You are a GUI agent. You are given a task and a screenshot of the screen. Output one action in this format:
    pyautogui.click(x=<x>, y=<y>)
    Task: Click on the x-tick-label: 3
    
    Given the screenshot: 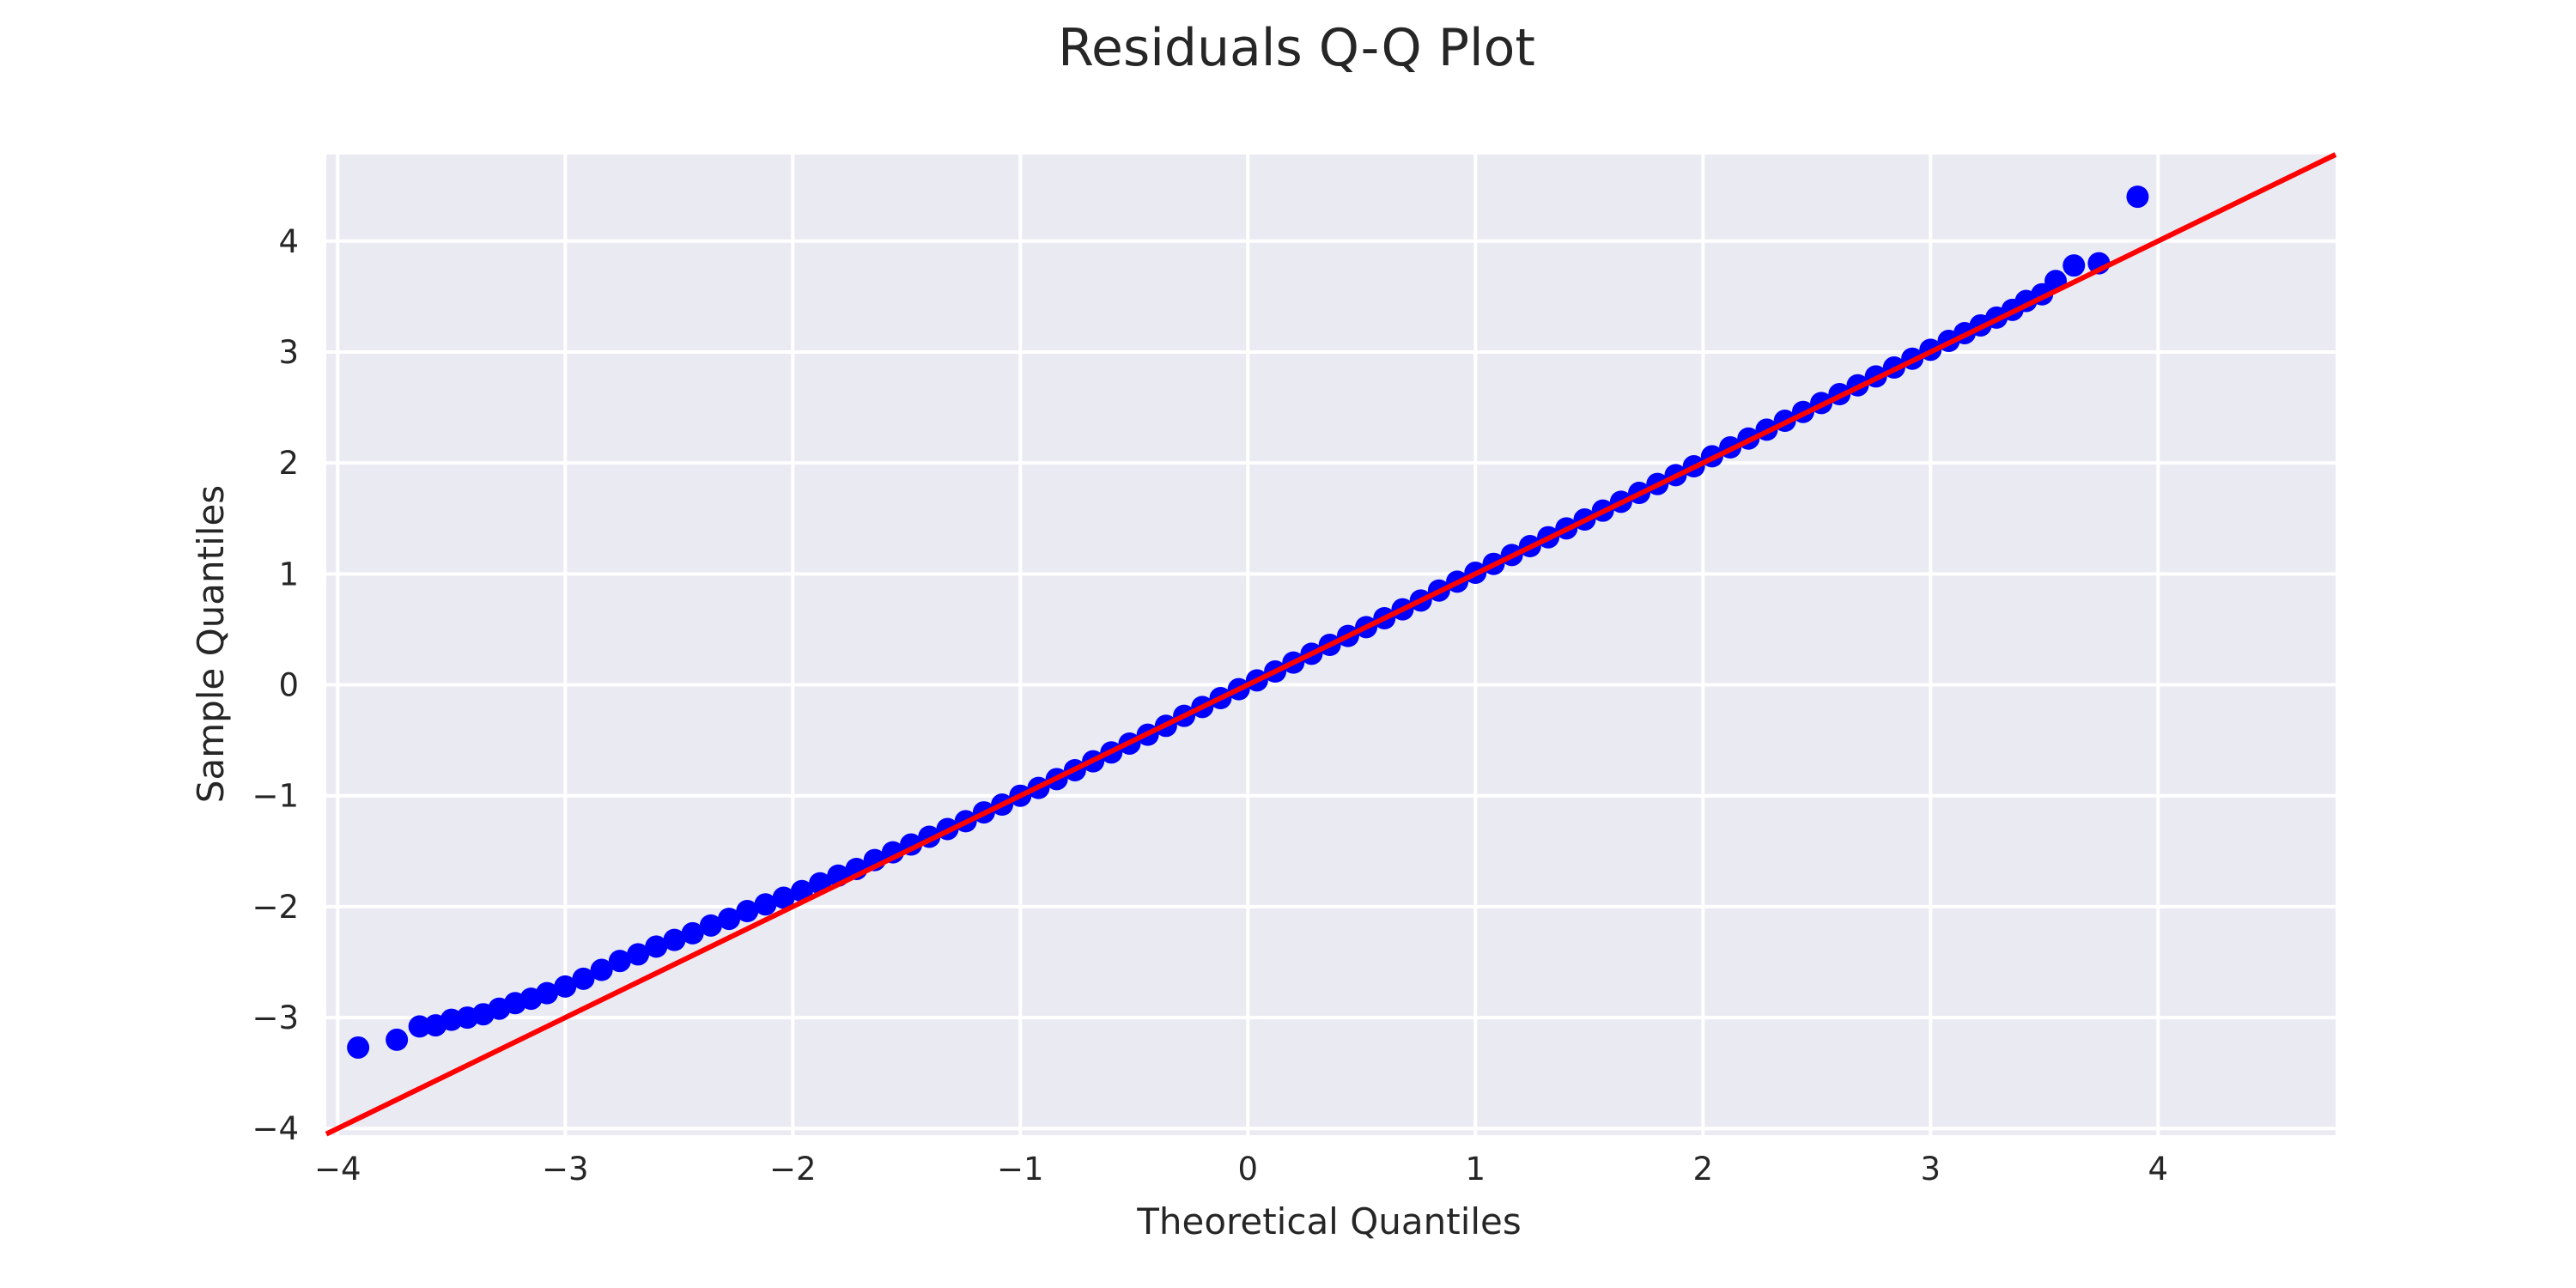 What is the action you would take?
    pyautogui.click(x=1931, y=1169)
    